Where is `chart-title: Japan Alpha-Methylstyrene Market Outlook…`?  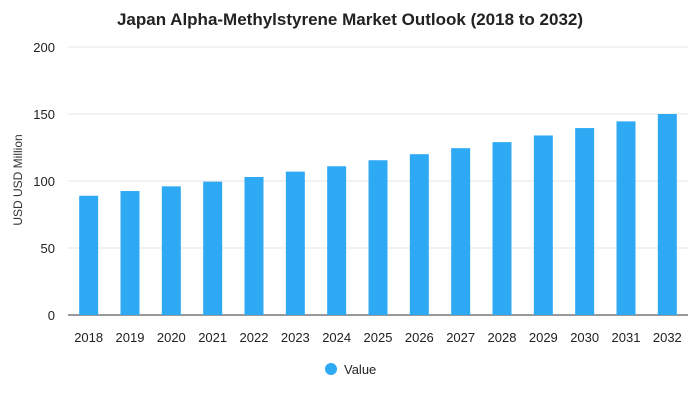
chart-title: Japan Alpha-Methylstyrene Market Outlook… is located at coordinates (350, 19).